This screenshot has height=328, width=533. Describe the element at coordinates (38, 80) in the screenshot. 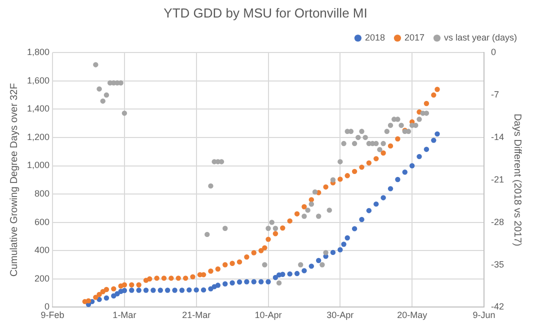

I see `y-tick-label: 1,600` at that location.